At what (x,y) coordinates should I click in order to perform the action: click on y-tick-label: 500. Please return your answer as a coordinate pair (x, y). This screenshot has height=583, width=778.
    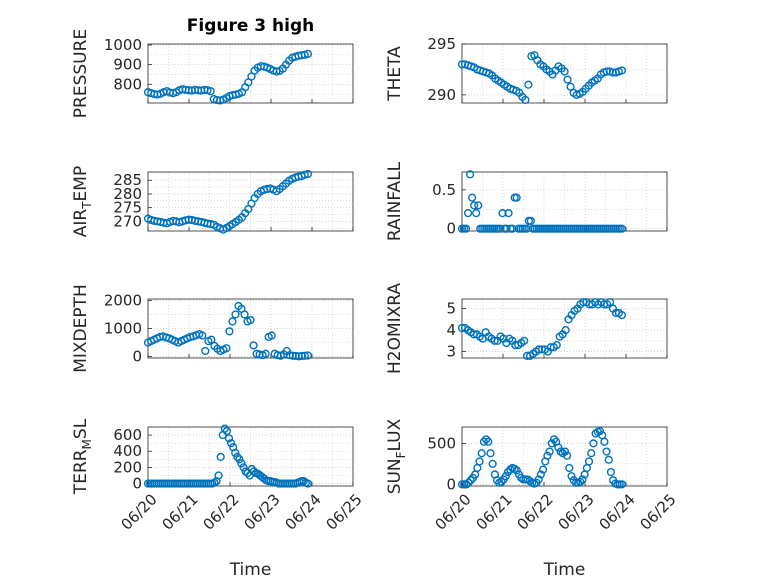
    Looking at the image, I should click on (441, 443).